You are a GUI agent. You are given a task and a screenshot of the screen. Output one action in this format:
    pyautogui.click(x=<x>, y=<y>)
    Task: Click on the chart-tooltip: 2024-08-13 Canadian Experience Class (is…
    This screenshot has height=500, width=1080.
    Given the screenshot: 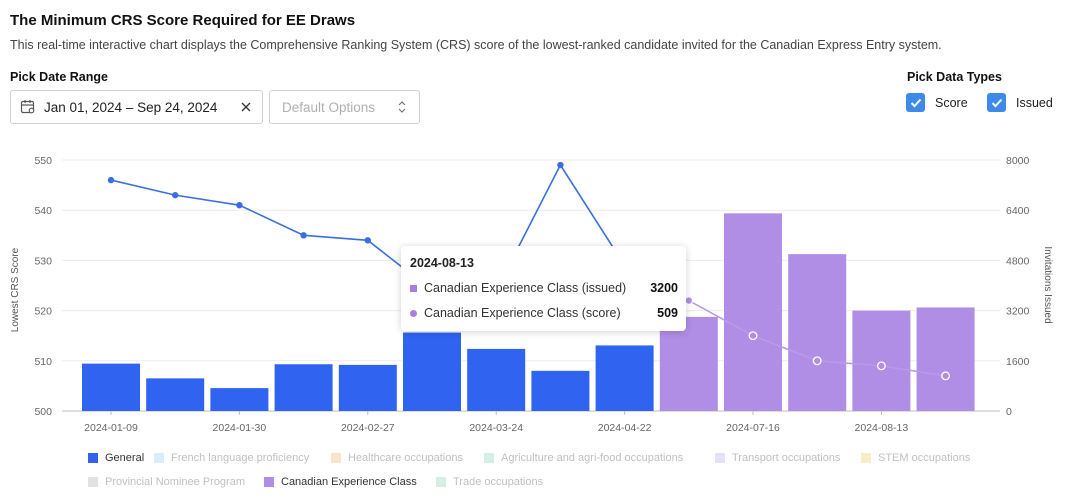 What is the action you would take?
    pyautogui.click(x=543, y=288)
    